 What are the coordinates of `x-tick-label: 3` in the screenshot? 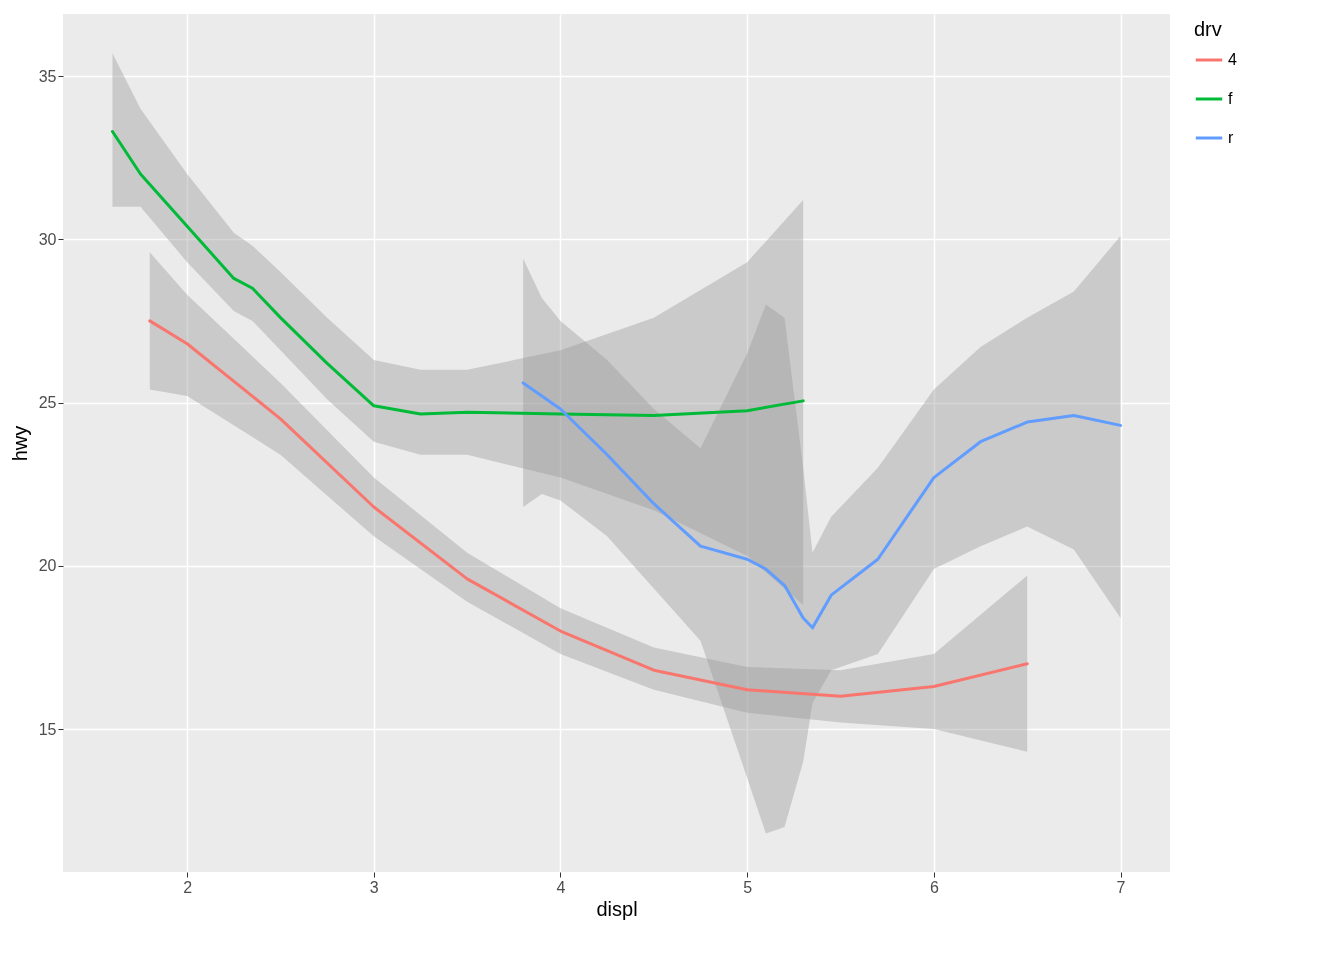 It's located at (374, 887).